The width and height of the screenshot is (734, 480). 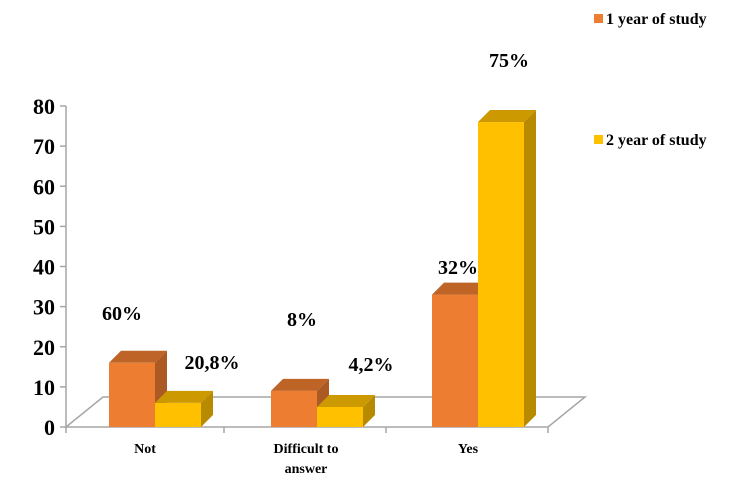 What do you see at coordinates (656, 19) in the screenshot?
I see `legend-label: 1 year of study` at bounding box center [656, 19].